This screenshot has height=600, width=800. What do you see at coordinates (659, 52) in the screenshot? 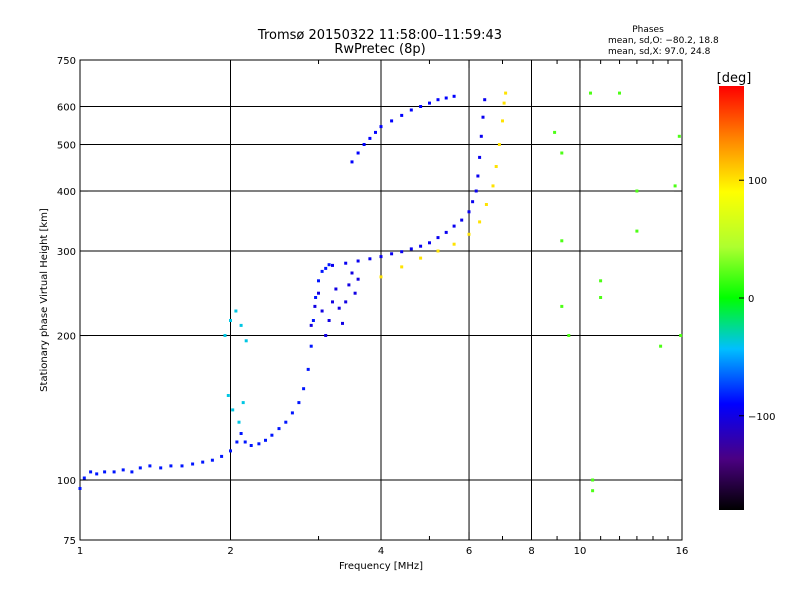
I see `stats-line-x: mean, sd,X: 97.0, 24.8` at bounding box center [659, 52].